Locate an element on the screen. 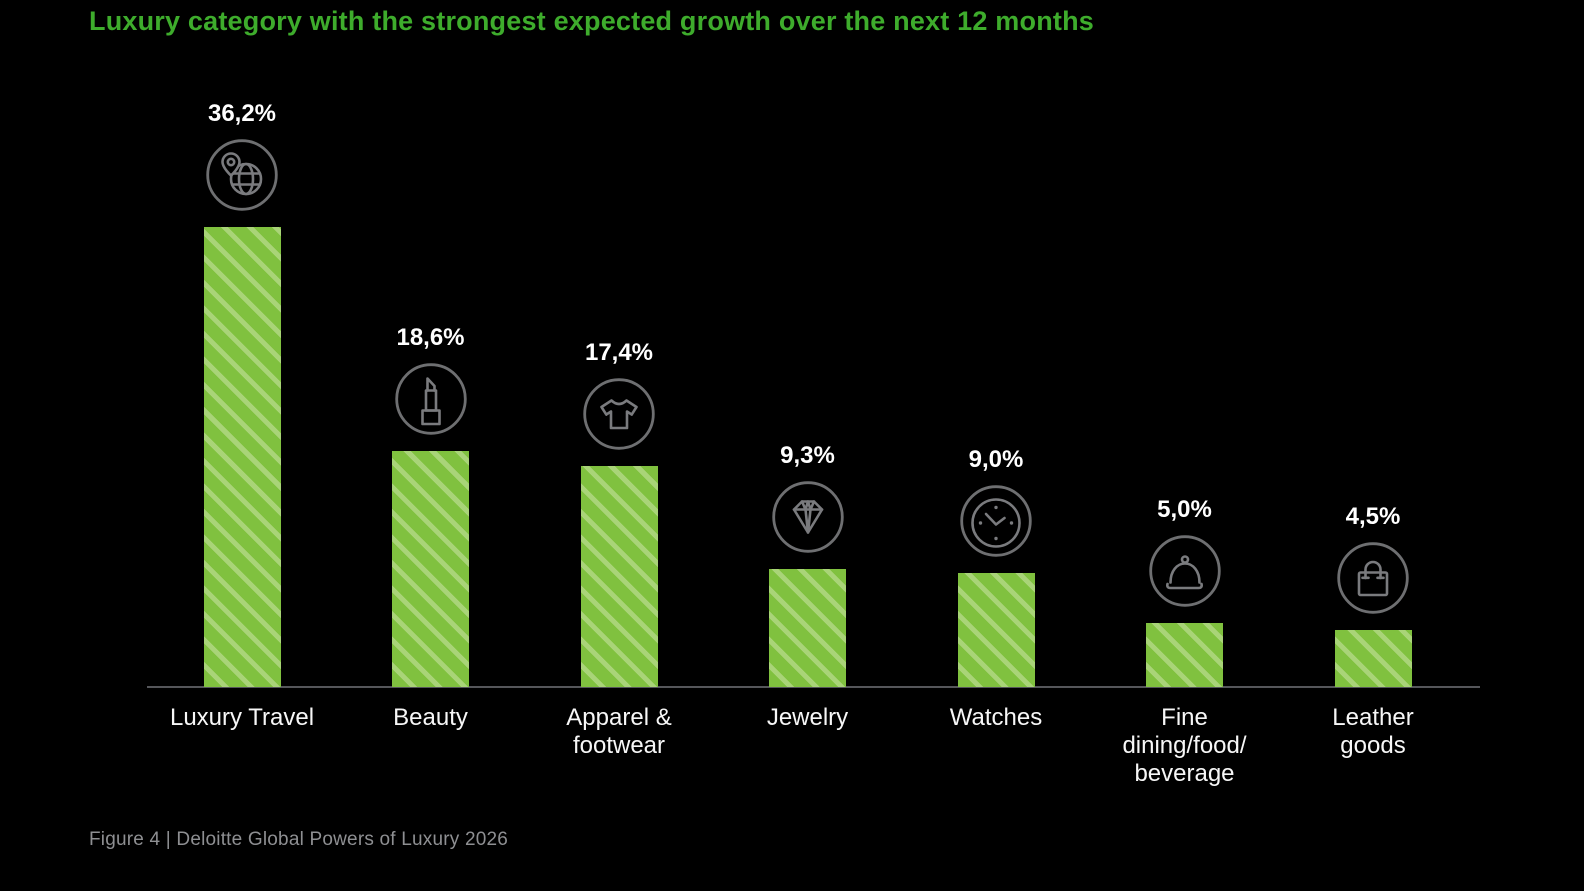 Image resolution: width=1584 pixels, height=891 pixels. tshirt-icon is located at coordinates (619, 414).